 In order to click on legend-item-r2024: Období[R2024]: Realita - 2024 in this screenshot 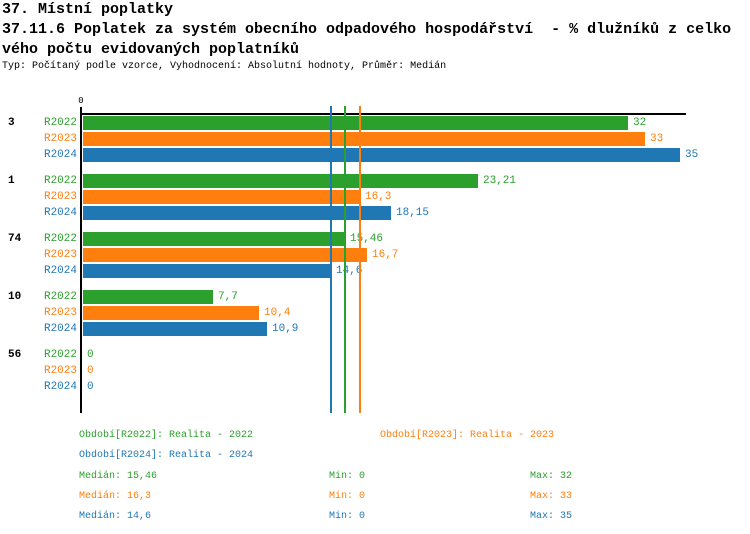, I will do `click(166, 455)`.